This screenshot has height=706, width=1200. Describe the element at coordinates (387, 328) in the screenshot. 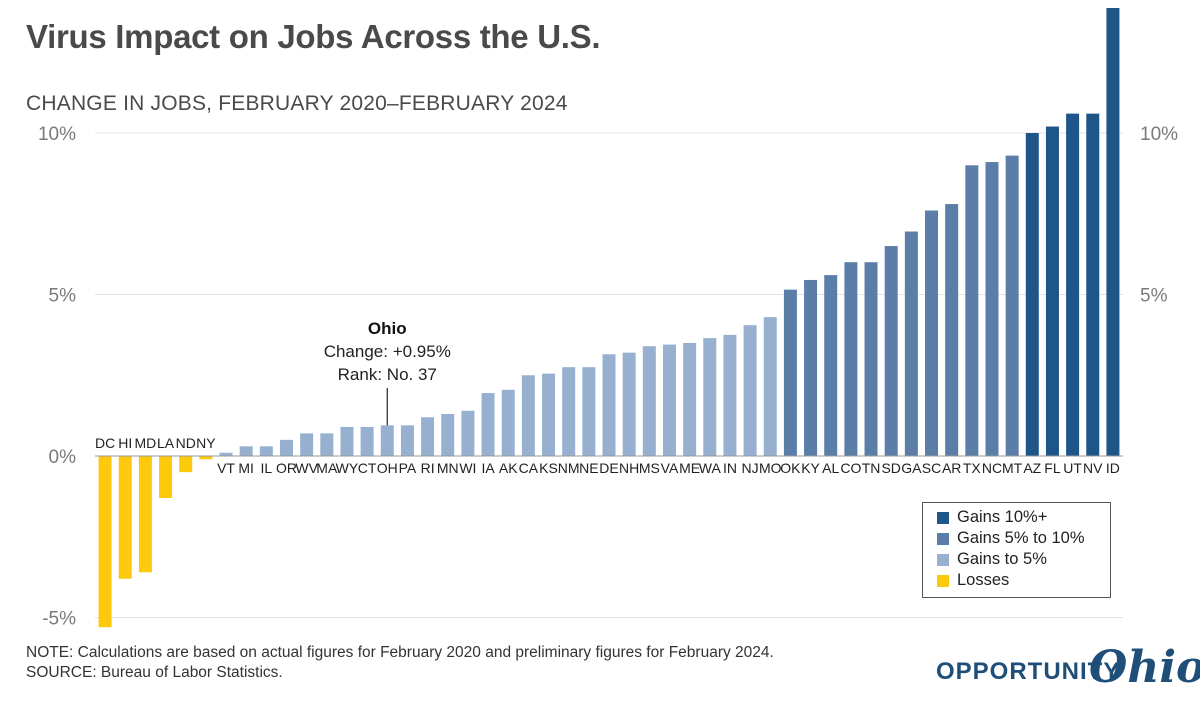

I see `annotation-name: Ohio` at that location.